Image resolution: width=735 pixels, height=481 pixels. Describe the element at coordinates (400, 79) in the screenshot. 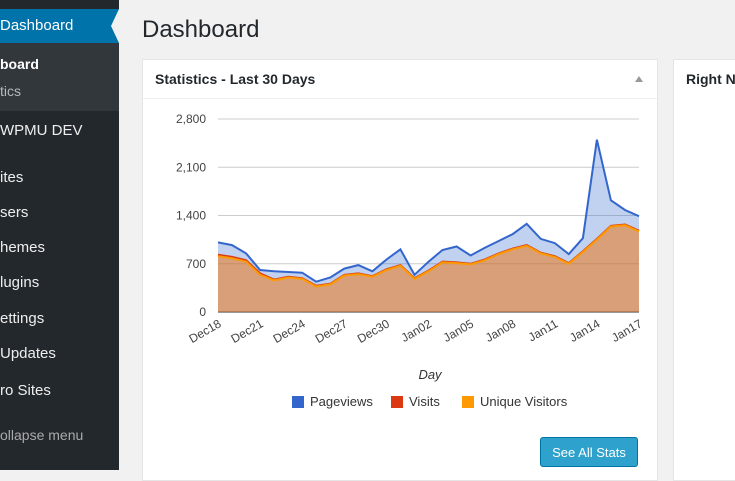

I see `panel-header: Statistics - Last 30 Days` at that location.